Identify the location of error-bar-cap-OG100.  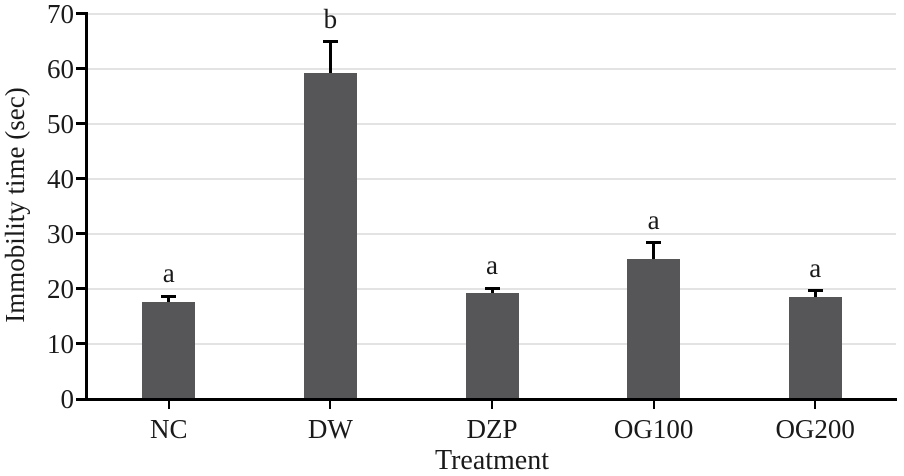
(654, 243).